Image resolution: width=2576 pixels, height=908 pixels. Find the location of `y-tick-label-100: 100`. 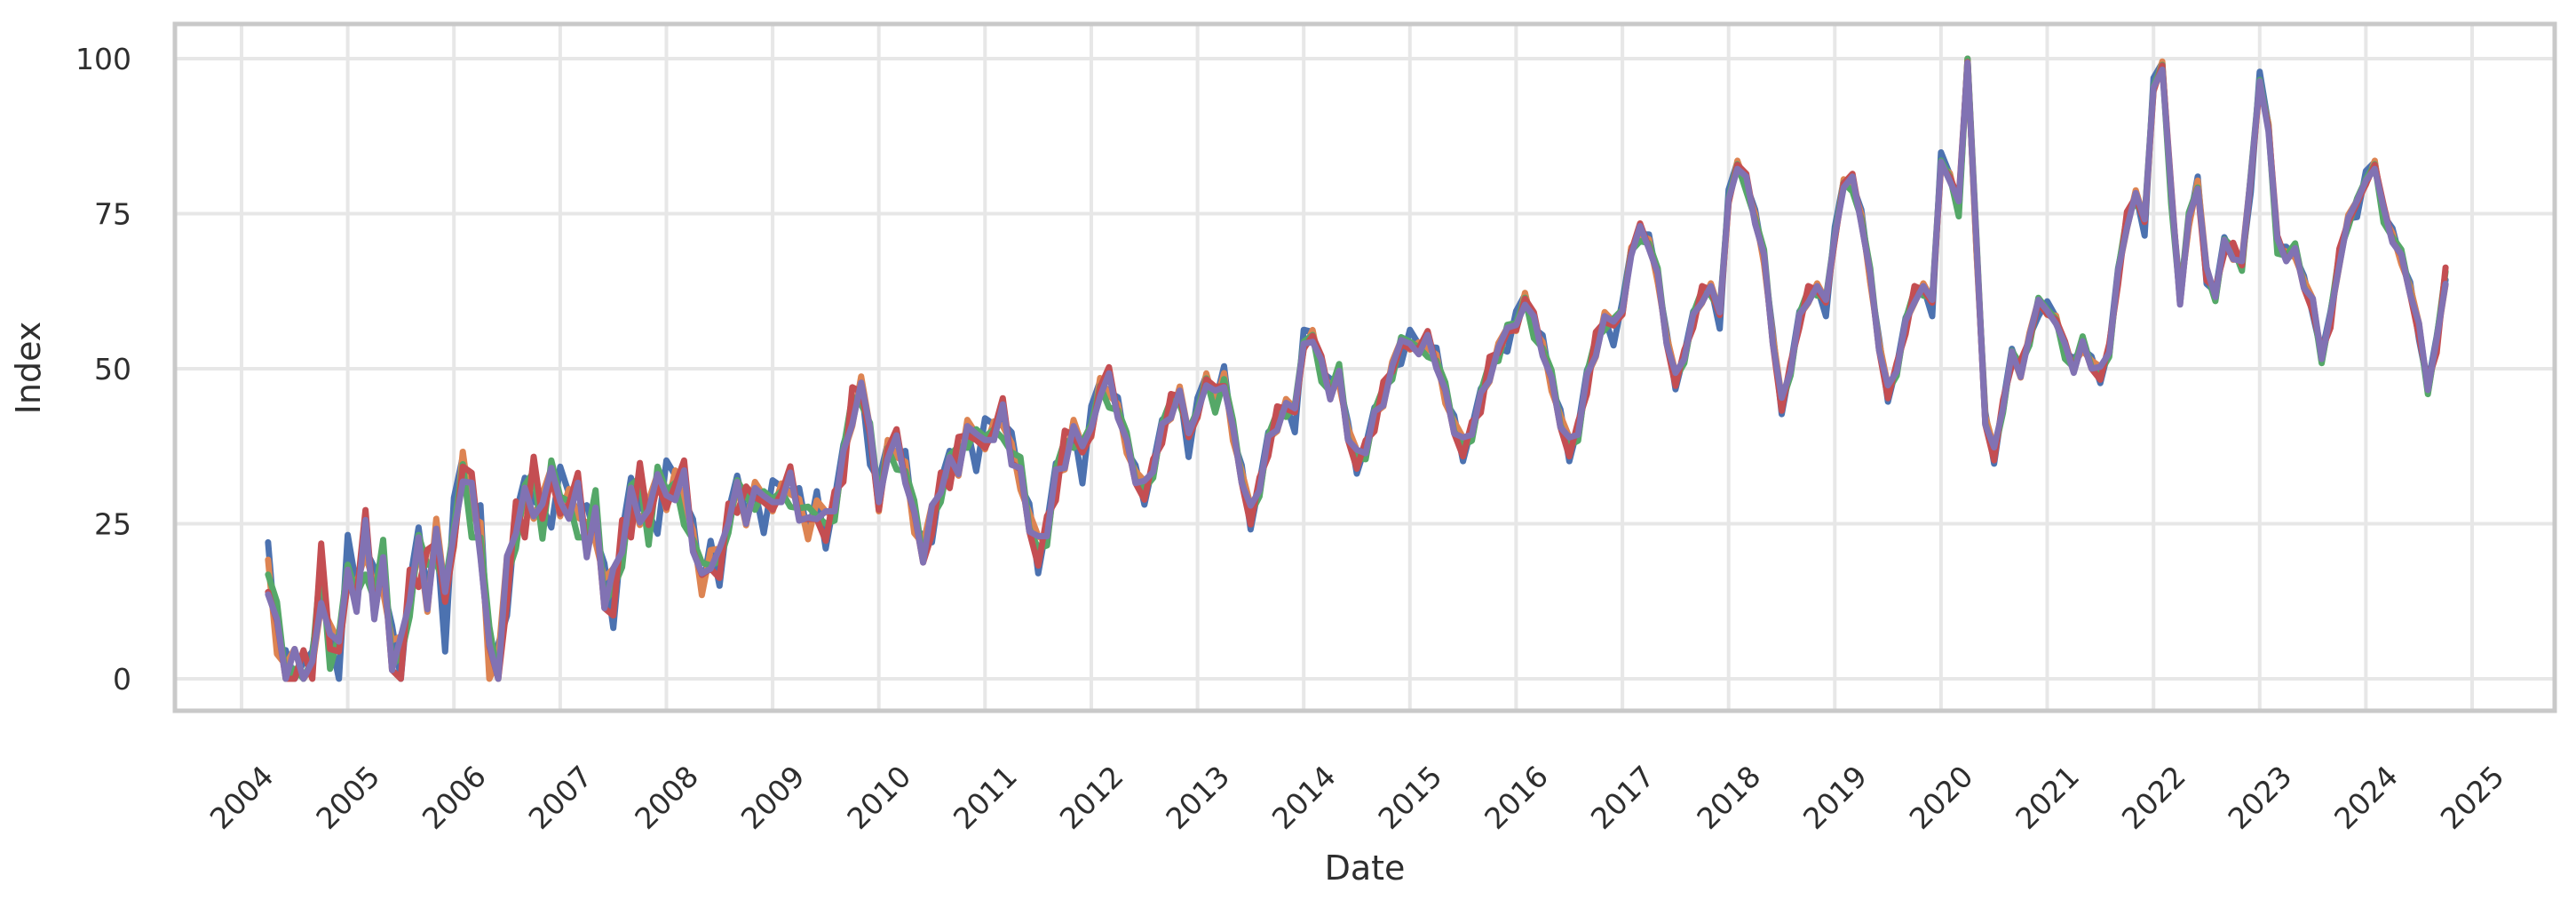

y-tick-label-100: 100 is located at coordinates (103, 59).